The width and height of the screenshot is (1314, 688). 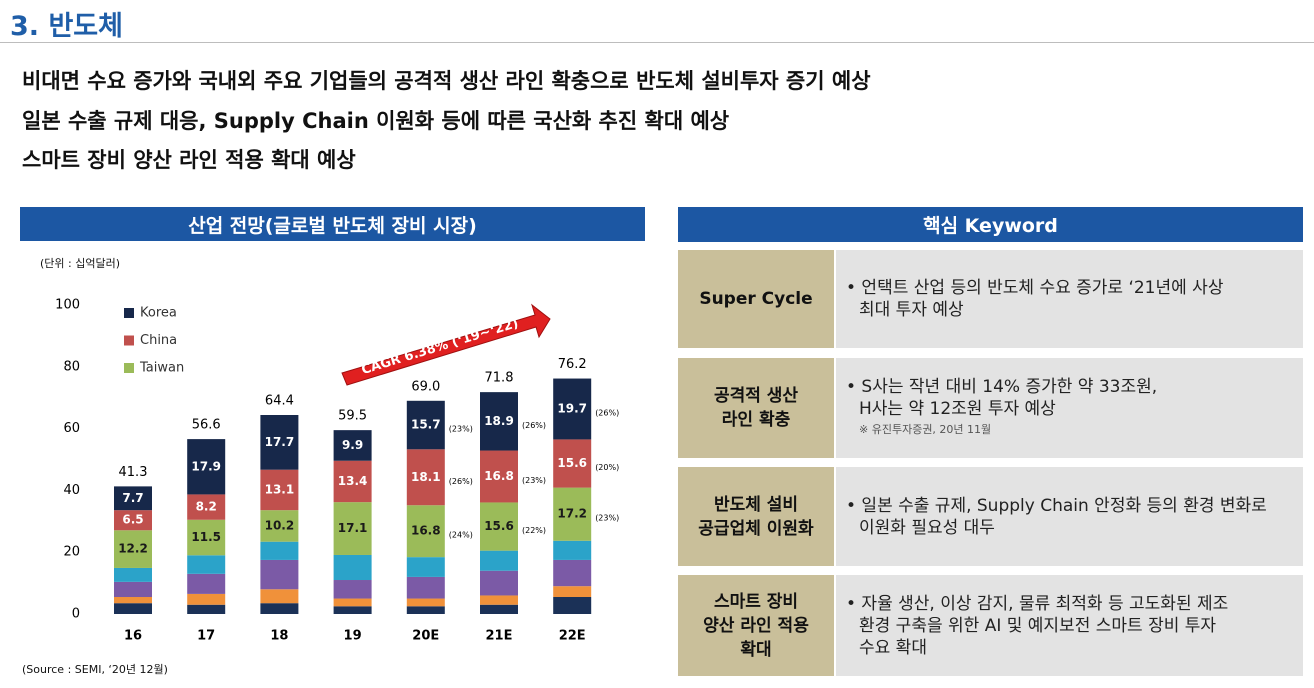 What do you see at coordinates (1002, 387) in the screenshot?
I see `keyword-line: • S사는 작년 대비 14% 증가한 약 33조원,` at bounding box center [1002, 387].